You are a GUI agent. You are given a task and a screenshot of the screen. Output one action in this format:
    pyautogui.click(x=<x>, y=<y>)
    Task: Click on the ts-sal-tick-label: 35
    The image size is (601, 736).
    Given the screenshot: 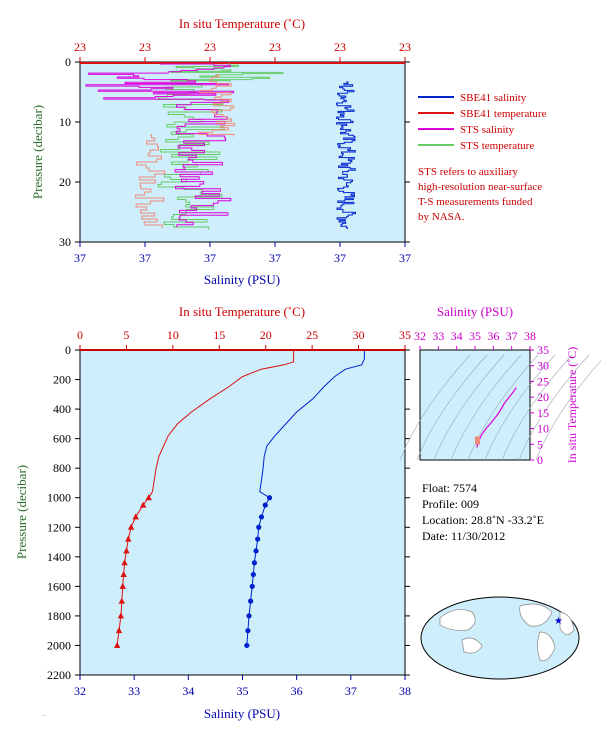 What is the action you would take?
    pyautogui.click(x=475, y=336)
    